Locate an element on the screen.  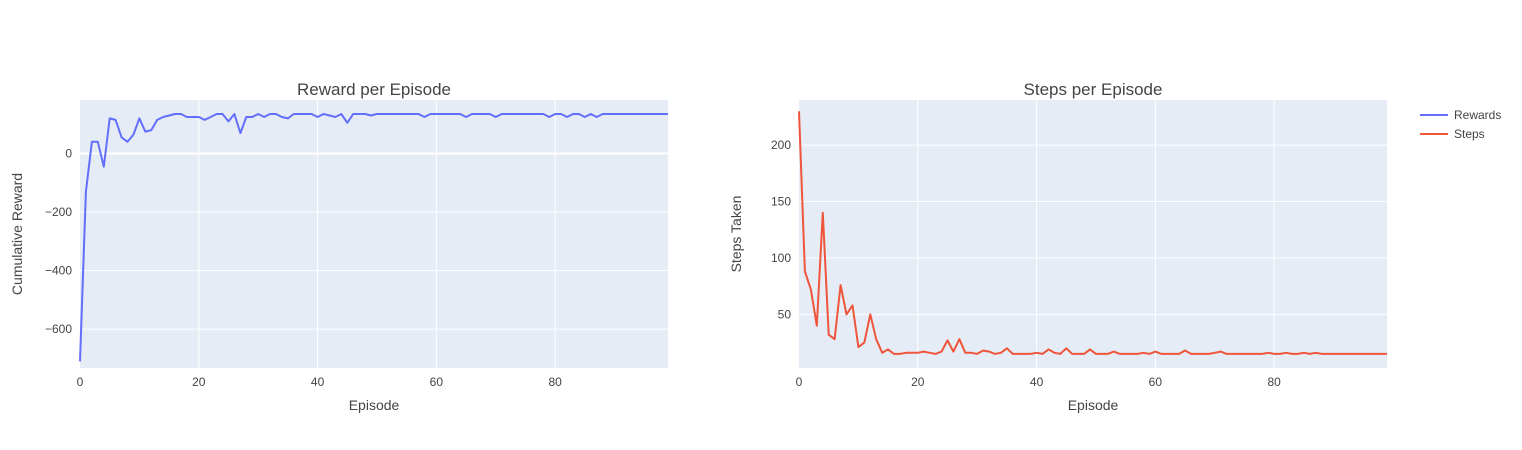
steps-y-ticks: 50 100 150 200 is located at coordinates (781, 229).